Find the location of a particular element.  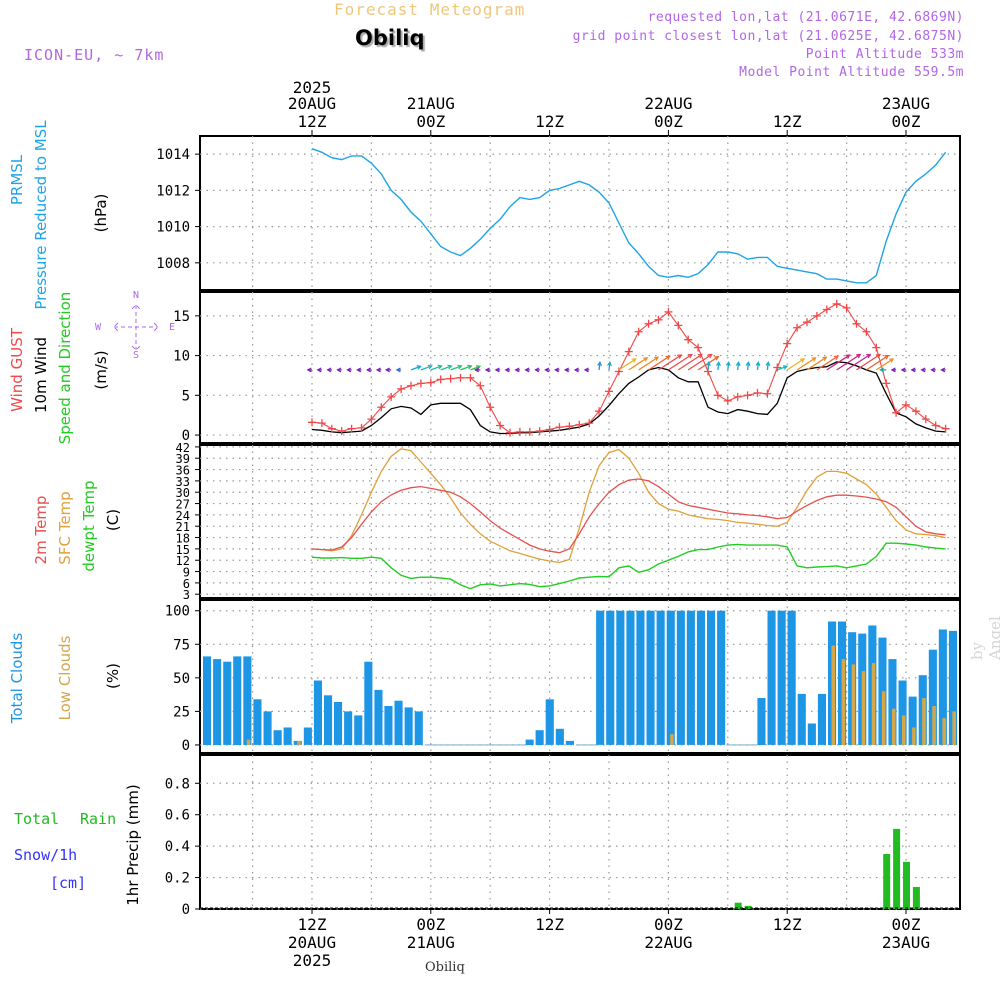

wind-gust-line is located at coordinates (628, 368).